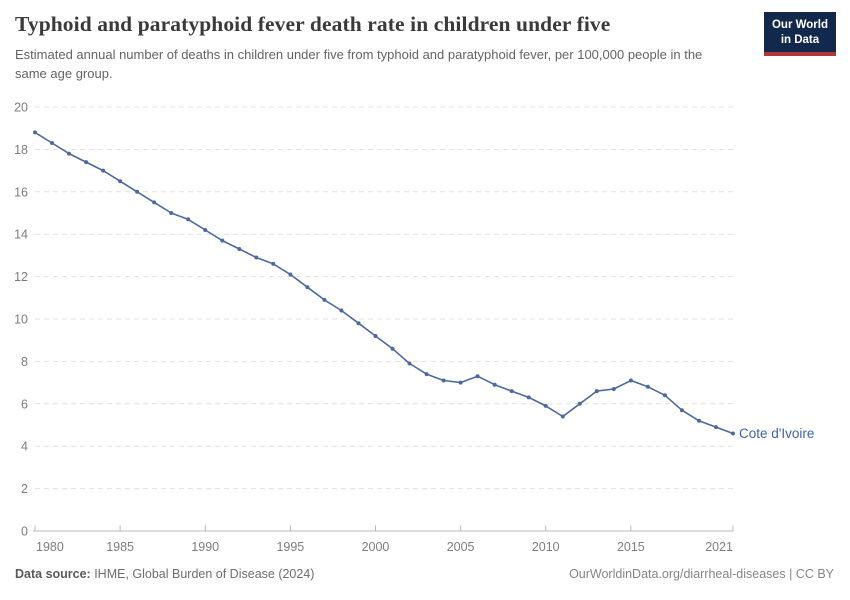 The width and height of the screenshot is (850, 600). I want to click on logo-line1: Our World, so click(799, 25).